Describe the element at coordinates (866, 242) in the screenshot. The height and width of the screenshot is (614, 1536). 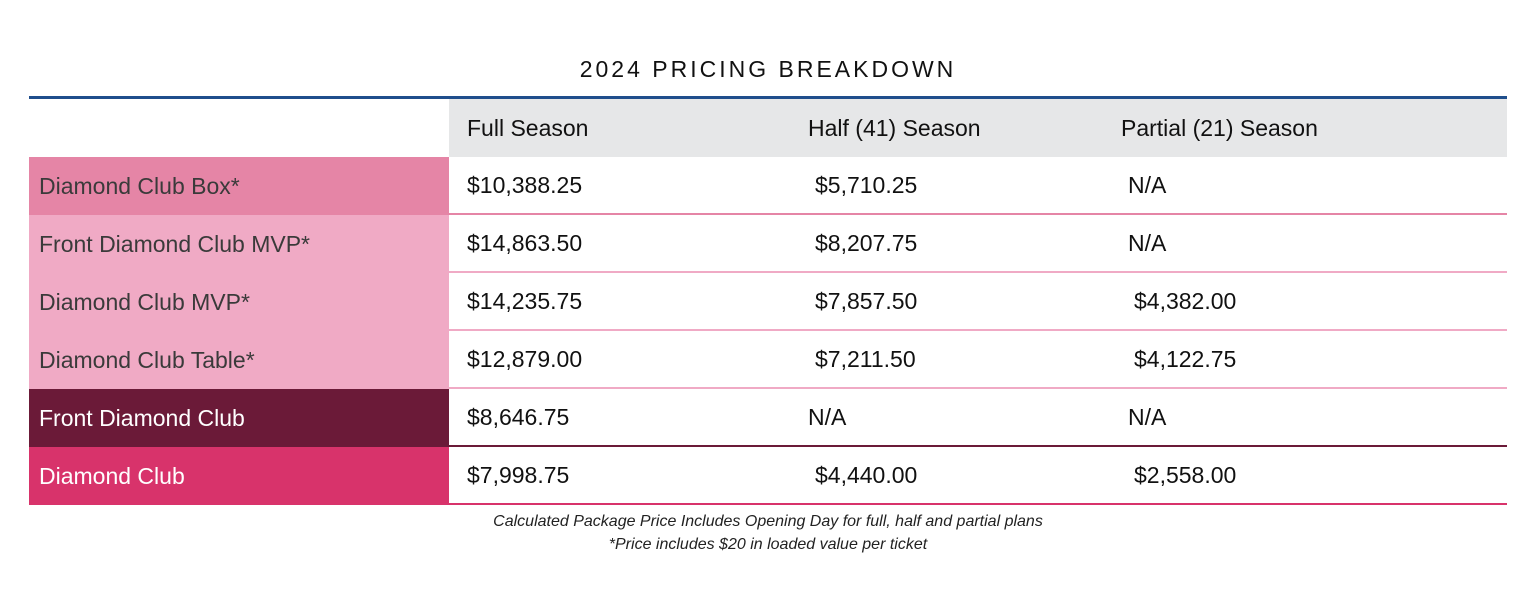
I see `price-cell: $8,207.75` at that location.